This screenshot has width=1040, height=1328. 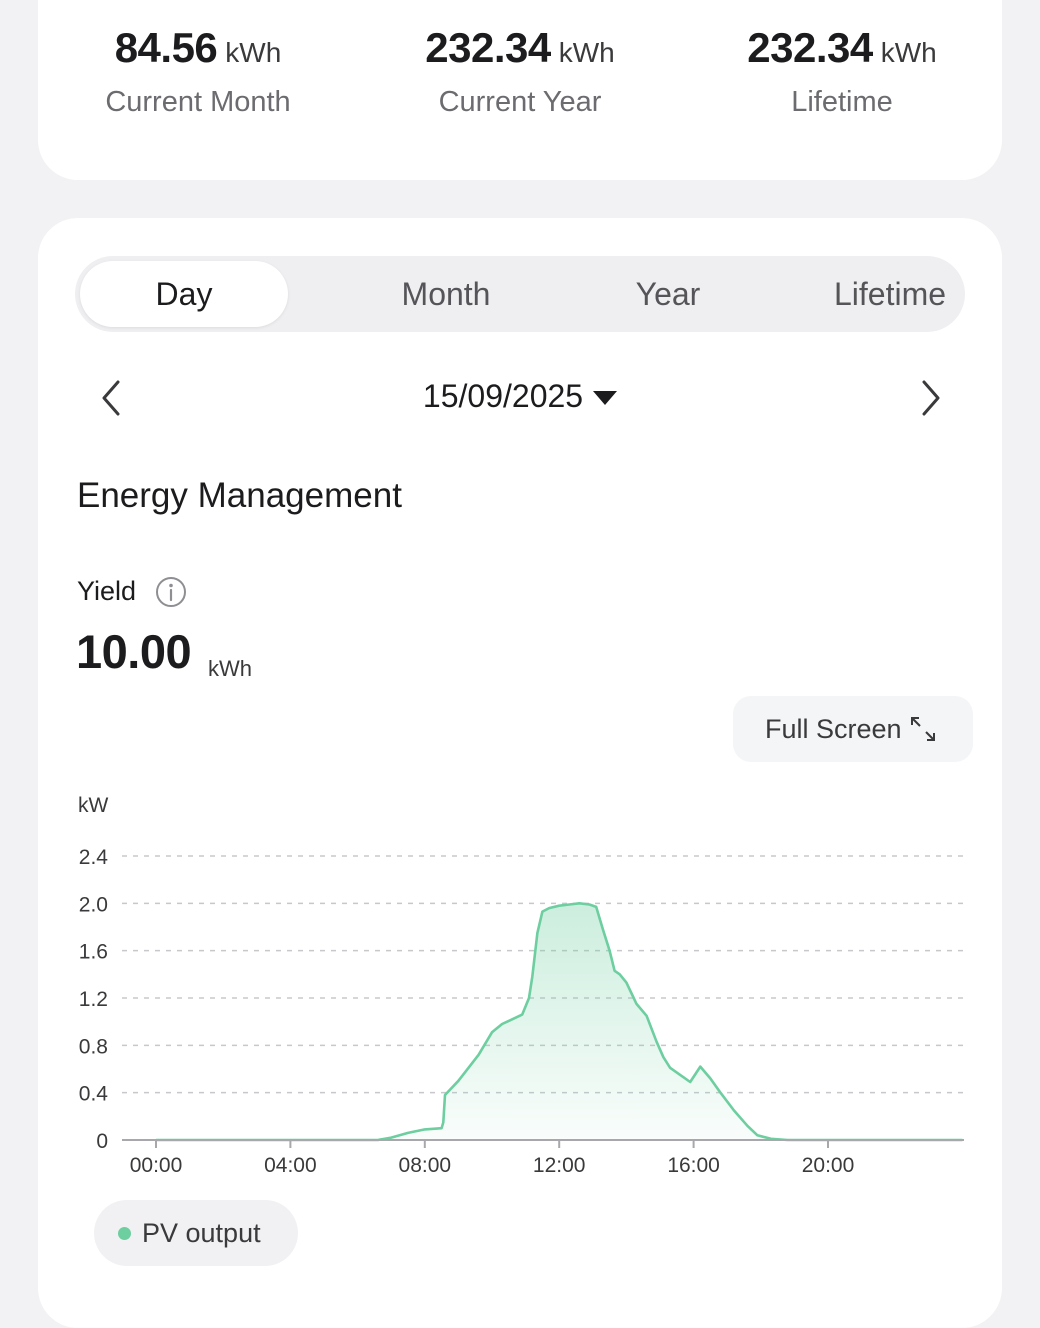 I want to click on tab-month: Month, so click(x=446, y=294).